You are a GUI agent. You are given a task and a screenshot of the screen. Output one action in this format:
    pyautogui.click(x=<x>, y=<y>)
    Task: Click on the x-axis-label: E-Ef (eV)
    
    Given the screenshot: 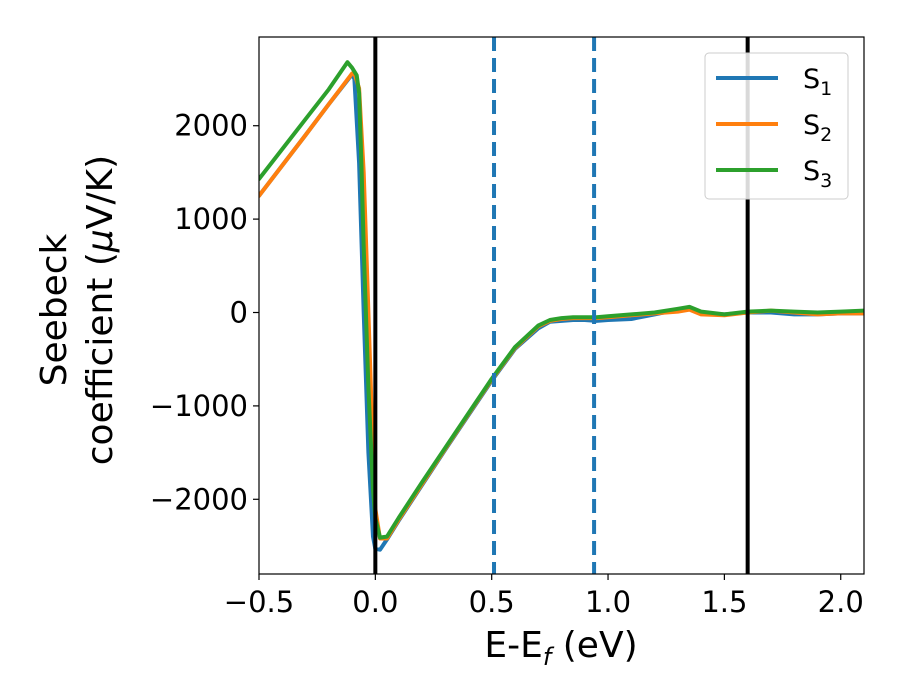 What is the action you would take?
    pyautogui.click(x=560, y=648)
    